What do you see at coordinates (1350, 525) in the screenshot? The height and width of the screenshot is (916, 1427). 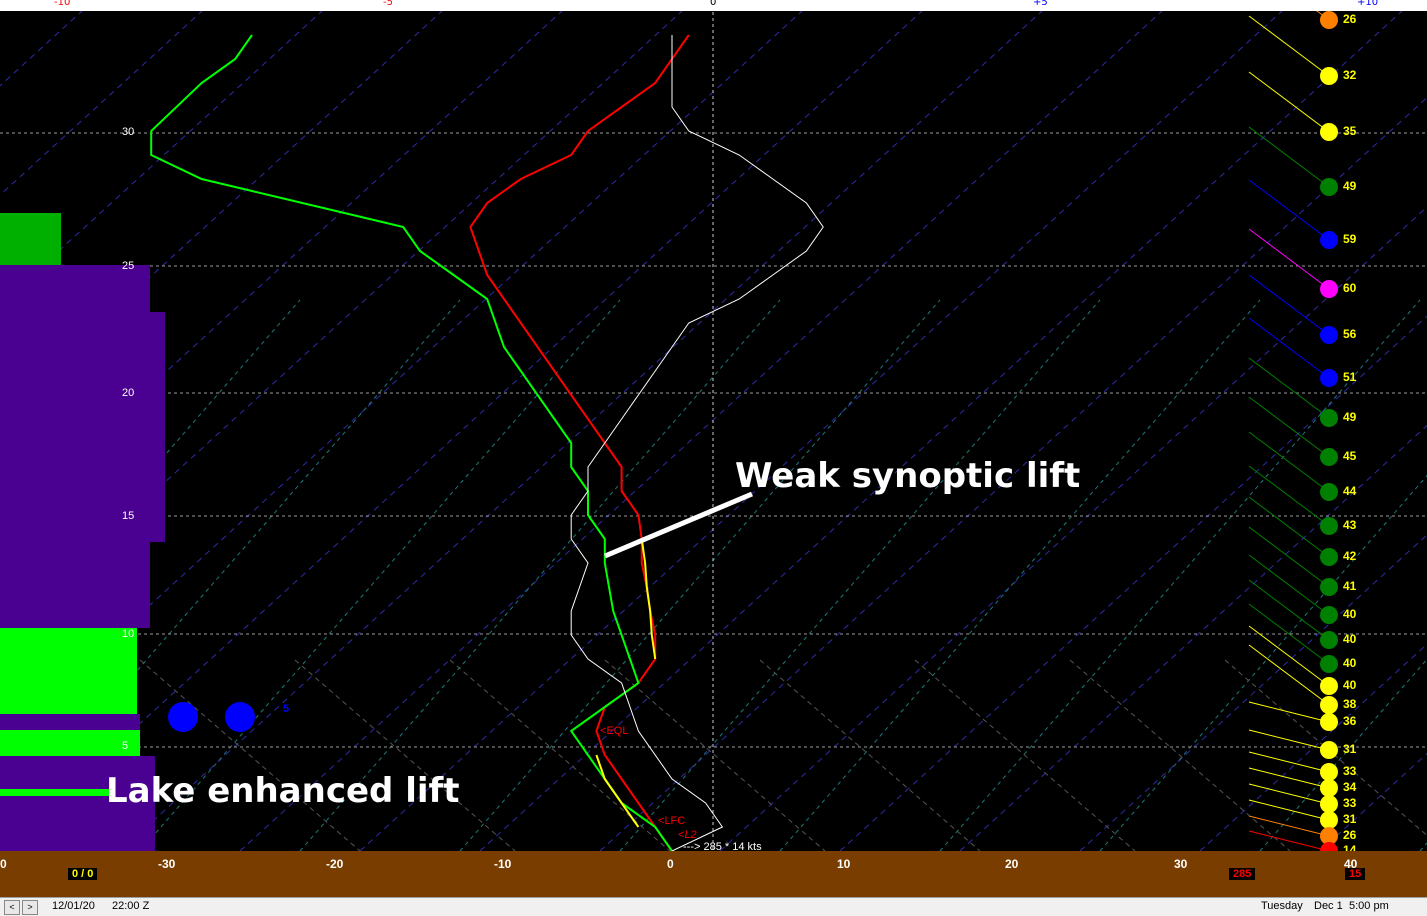 I see `wind-speed-label: 43` at bounding box center [1350, 525].